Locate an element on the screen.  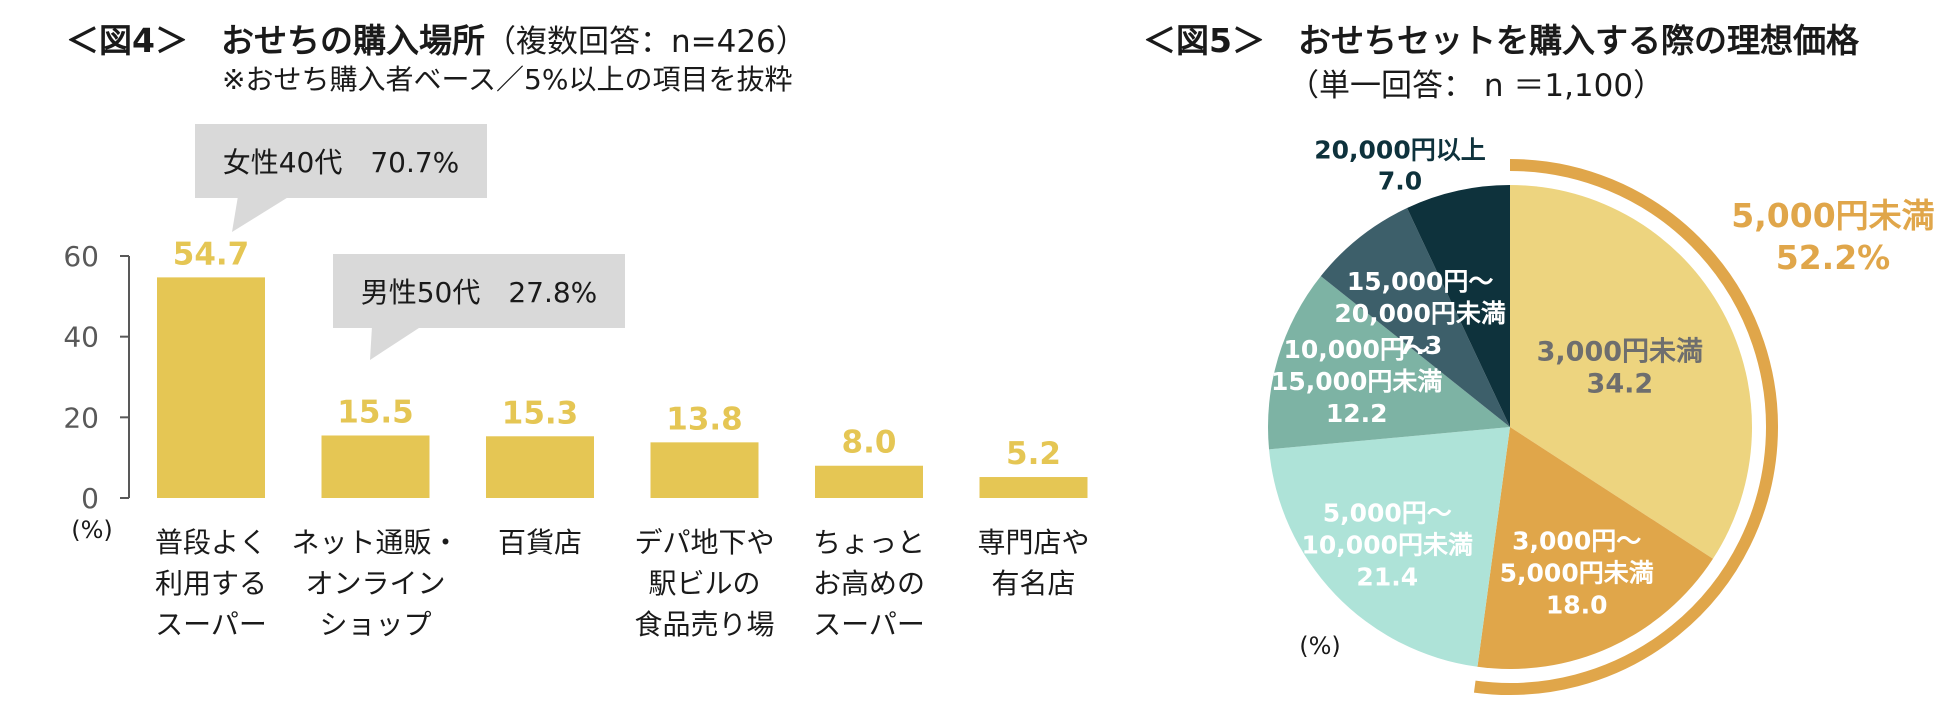
x-category-label: 百貨店 is located at coordinates (540, 542).